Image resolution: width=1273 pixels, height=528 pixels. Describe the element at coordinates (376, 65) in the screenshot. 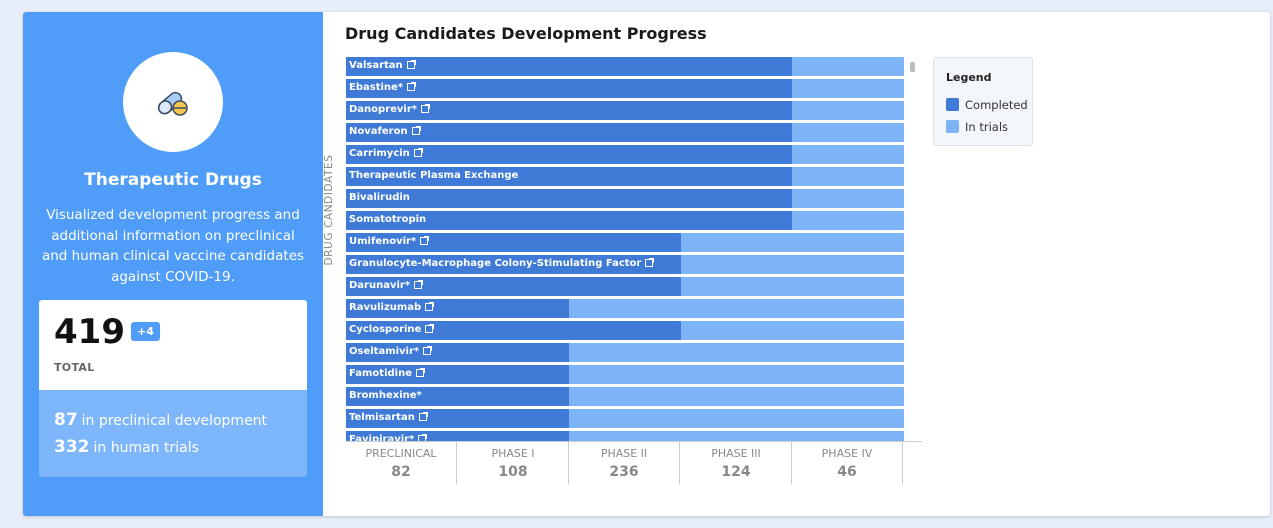

I see `drug-name-text: Valsartan` at that location.